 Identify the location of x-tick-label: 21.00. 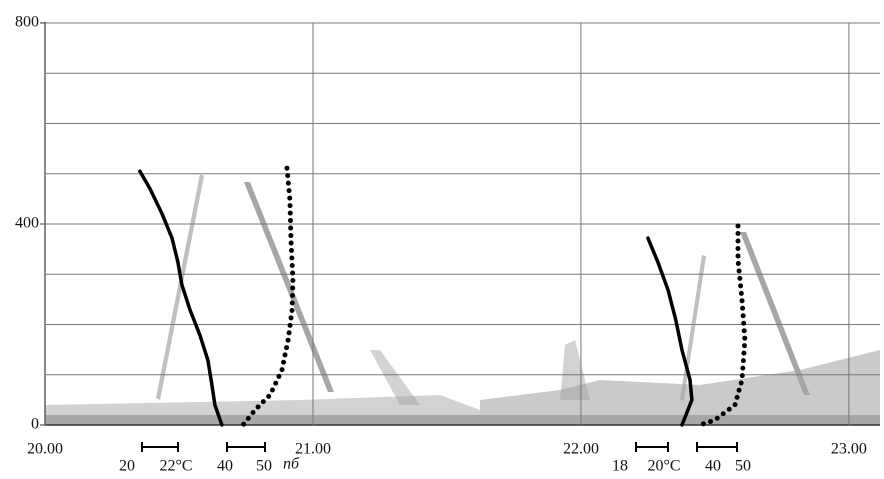
(313, 449).